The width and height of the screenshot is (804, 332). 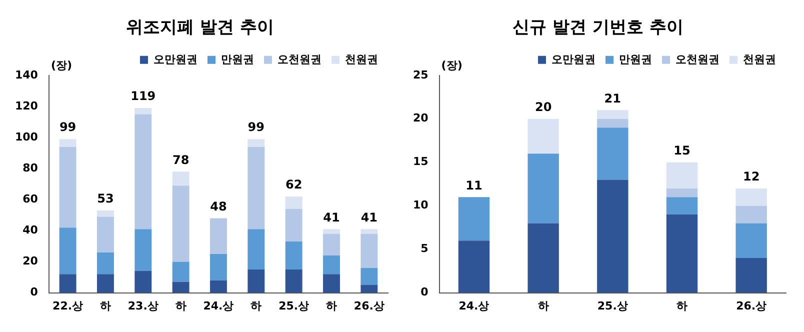 What do you see at coordinates (105, 199) in the screenshot?
I see `total-label: 53` at bounding box center [105, 199].